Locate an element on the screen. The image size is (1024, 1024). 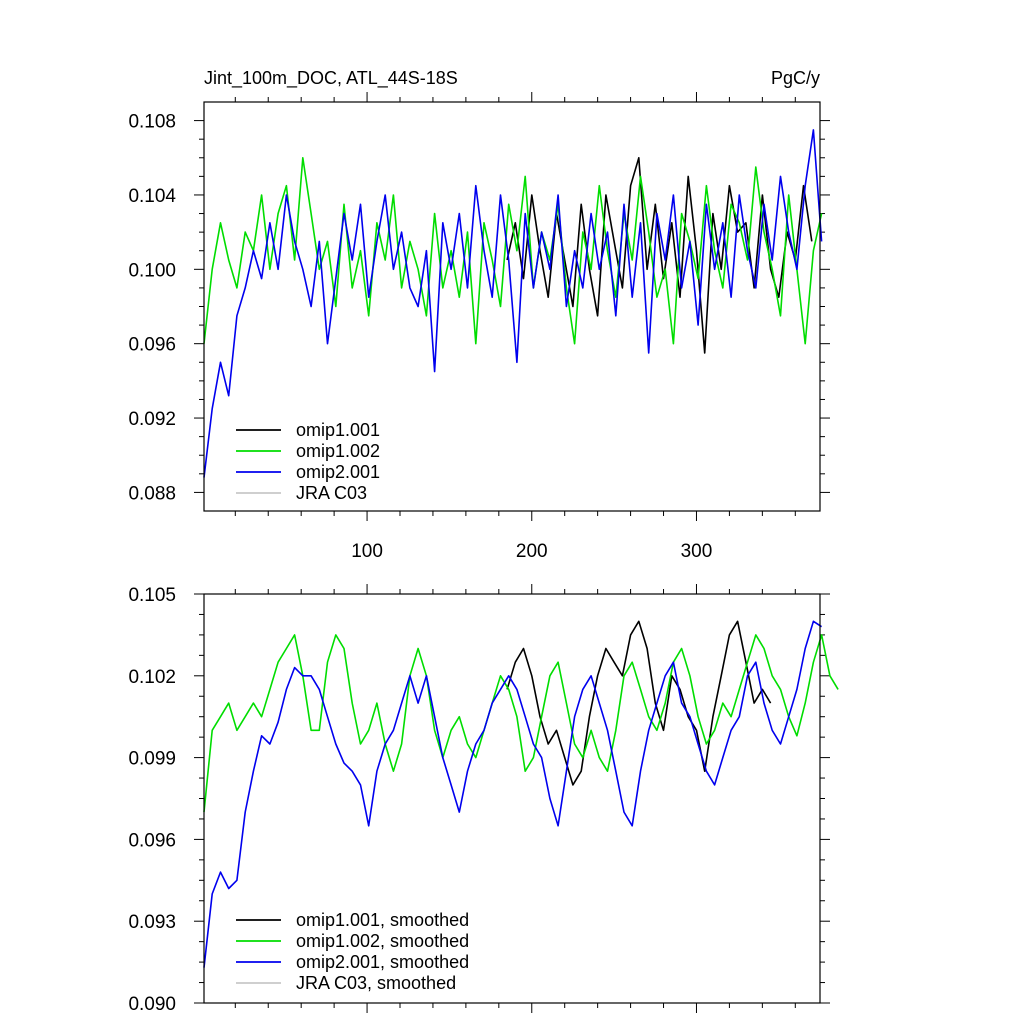
units-label: PgC/y is located at coordinates (795, 78).